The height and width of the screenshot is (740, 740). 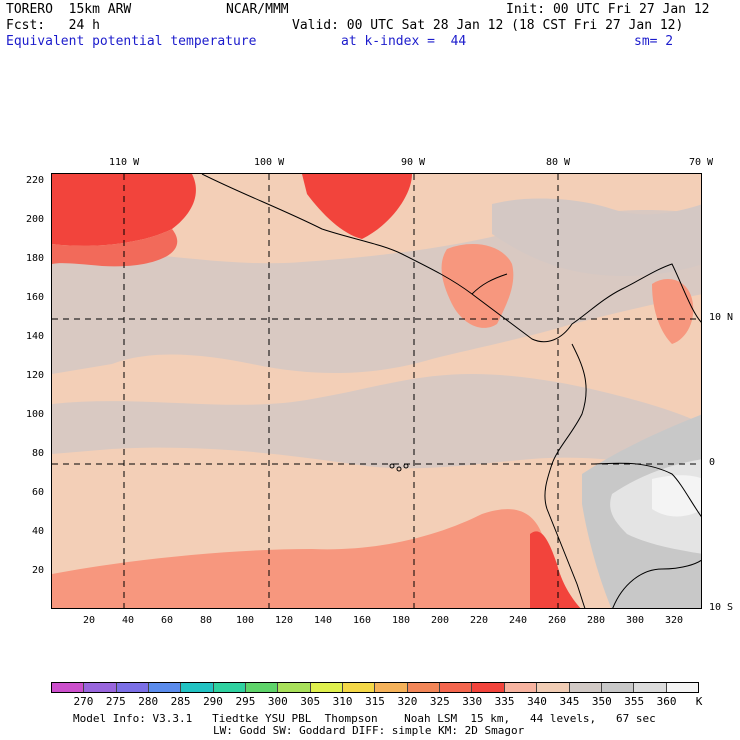 What do you see at coordinates (148, 701) in the screenshot?
I see `colorbar-label: 280` at bounding box center [148, 701].